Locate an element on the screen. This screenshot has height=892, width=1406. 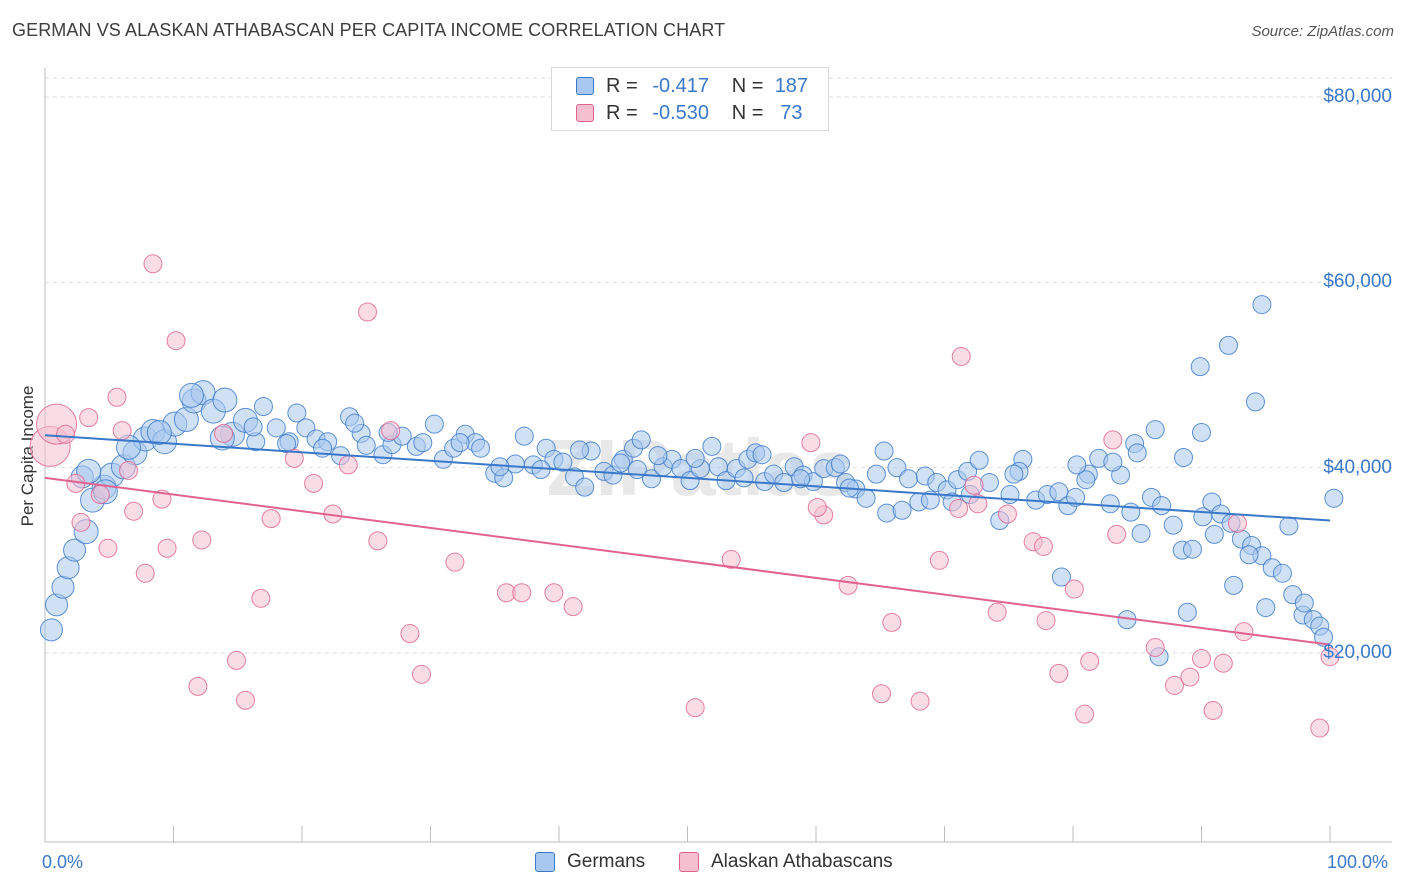
legend-swatch-alaskan is located at coordinates (585, 113).